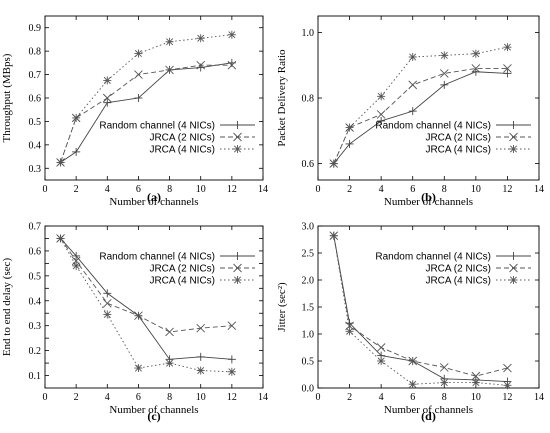  What do you see at coordinates (308, 99) in the screenshot?
I see `y-tick-label: 0.8` at bounding box center [308, 99].